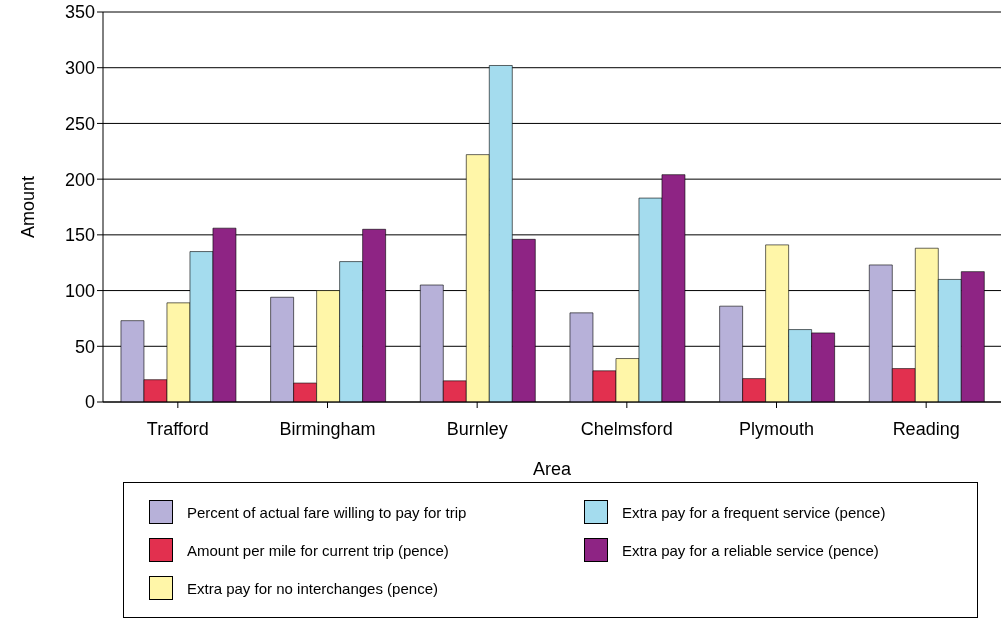 Image resolution: width=1001 pixels, height=623 pixels. Describe the element at coordinates (477, 428) in the screenshot. I see `x-tick-label: Burnley` at that location.